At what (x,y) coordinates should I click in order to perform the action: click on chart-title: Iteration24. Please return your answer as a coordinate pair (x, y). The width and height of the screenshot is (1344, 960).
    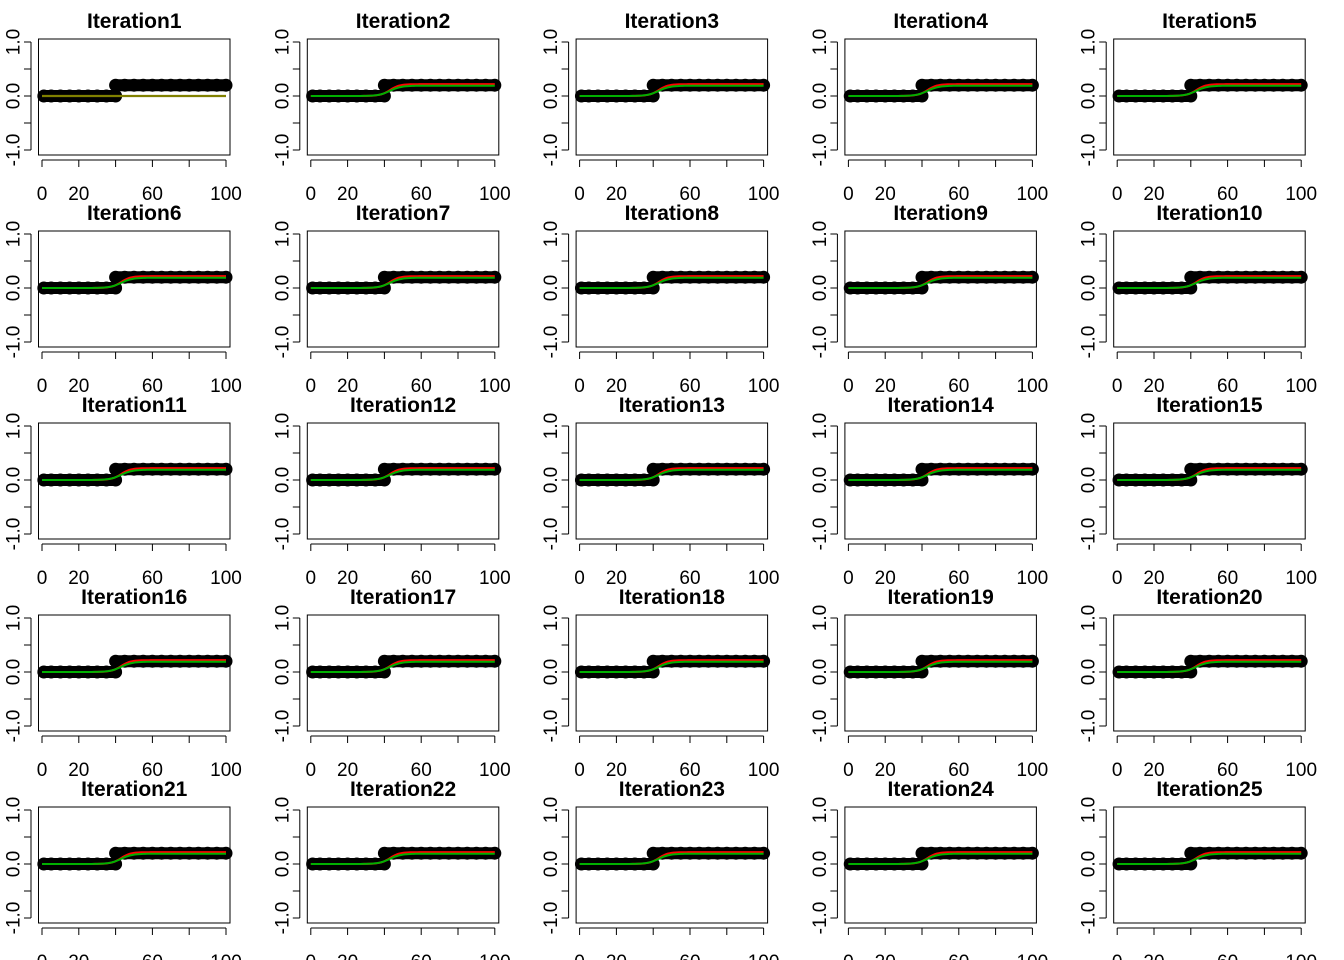
    Looking at the image, I should click on (941, 789).